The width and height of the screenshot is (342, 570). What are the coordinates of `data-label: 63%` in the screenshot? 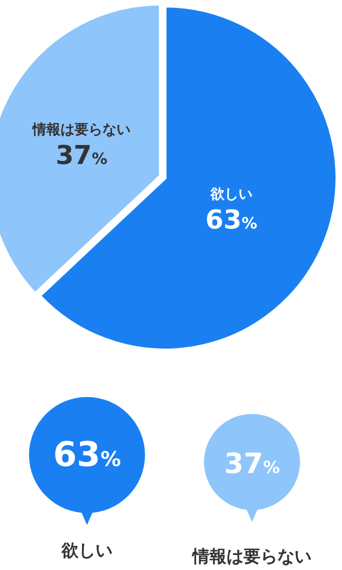 It's located at (231, 221).